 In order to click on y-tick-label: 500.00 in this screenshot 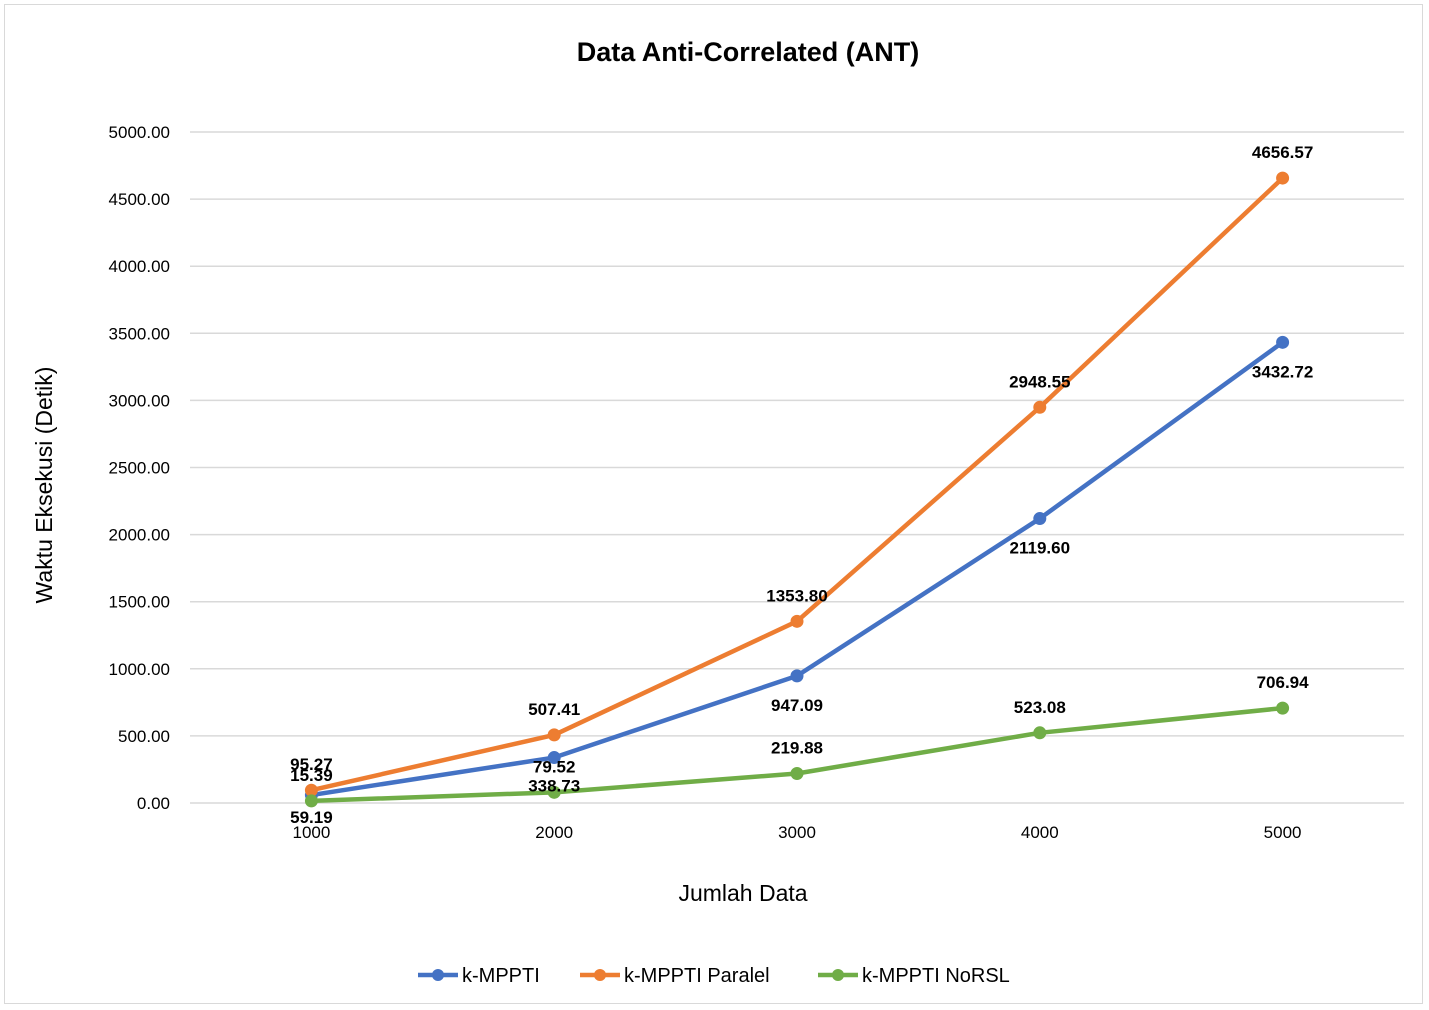, I will do `click(144, 736)`.